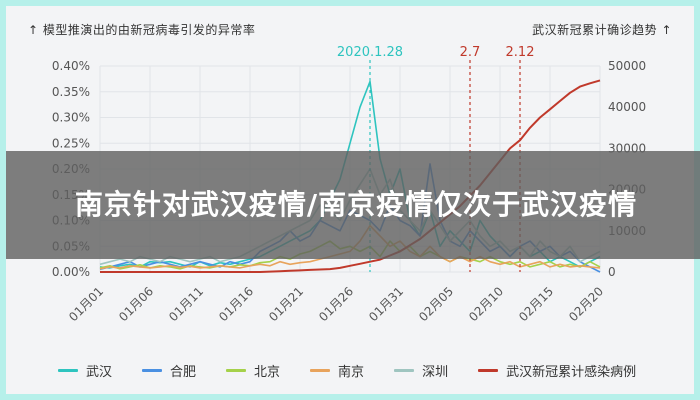 The image size is (700, 400). What do you see at coordinates (267, 372) in the screenshot?
I see `legend-label: 北京` at bounding box center [267, 372].